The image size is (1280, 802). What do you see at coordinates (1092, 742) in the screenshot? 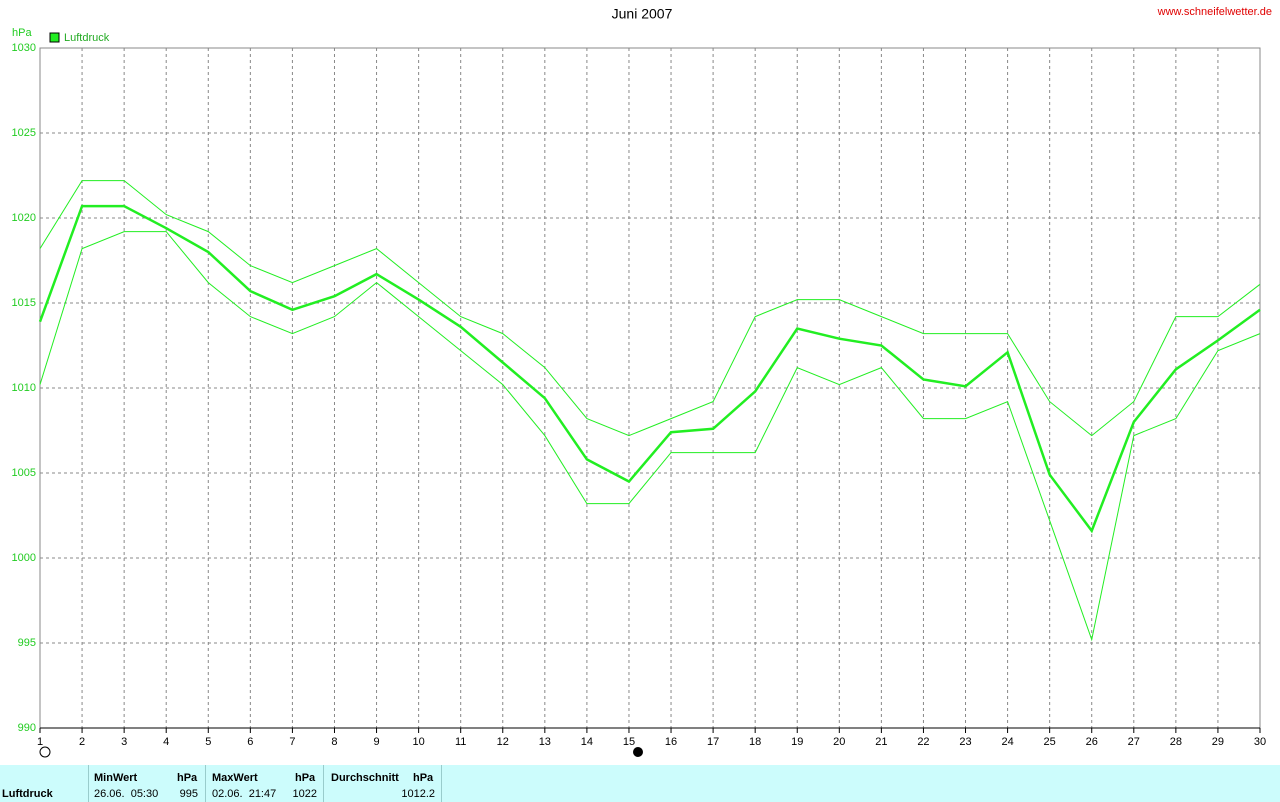
I see `x-tick-label: 26` at bounding box center [1092, 742].